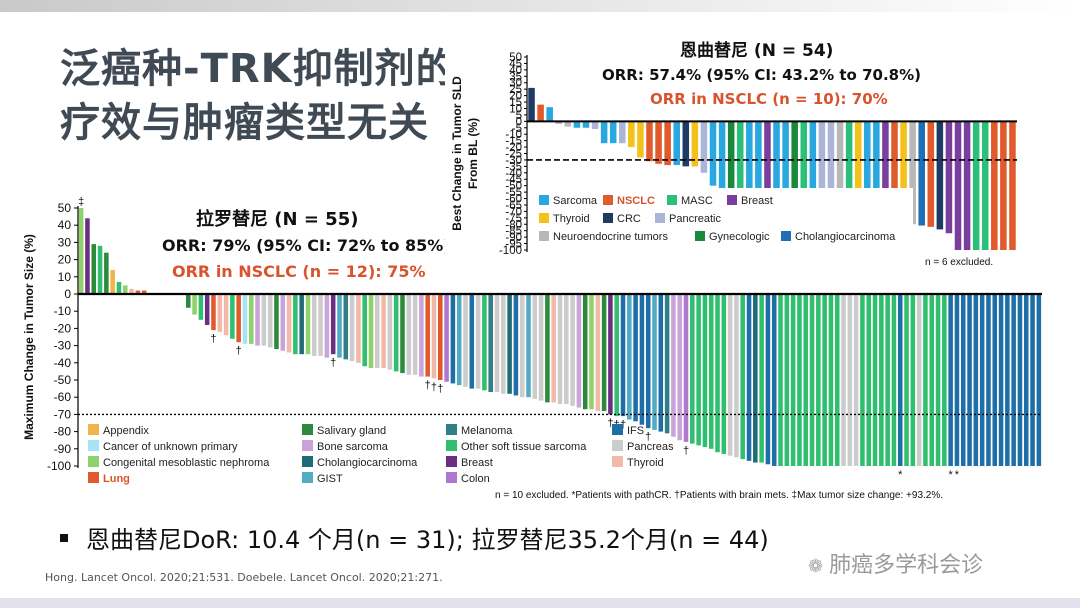 This screenshot has height=608, width=1080. What do you see at coordinates (63, 346) in the screenshot?
I see `laro-y-tick-label: -30` at bounding box center [63, 346].